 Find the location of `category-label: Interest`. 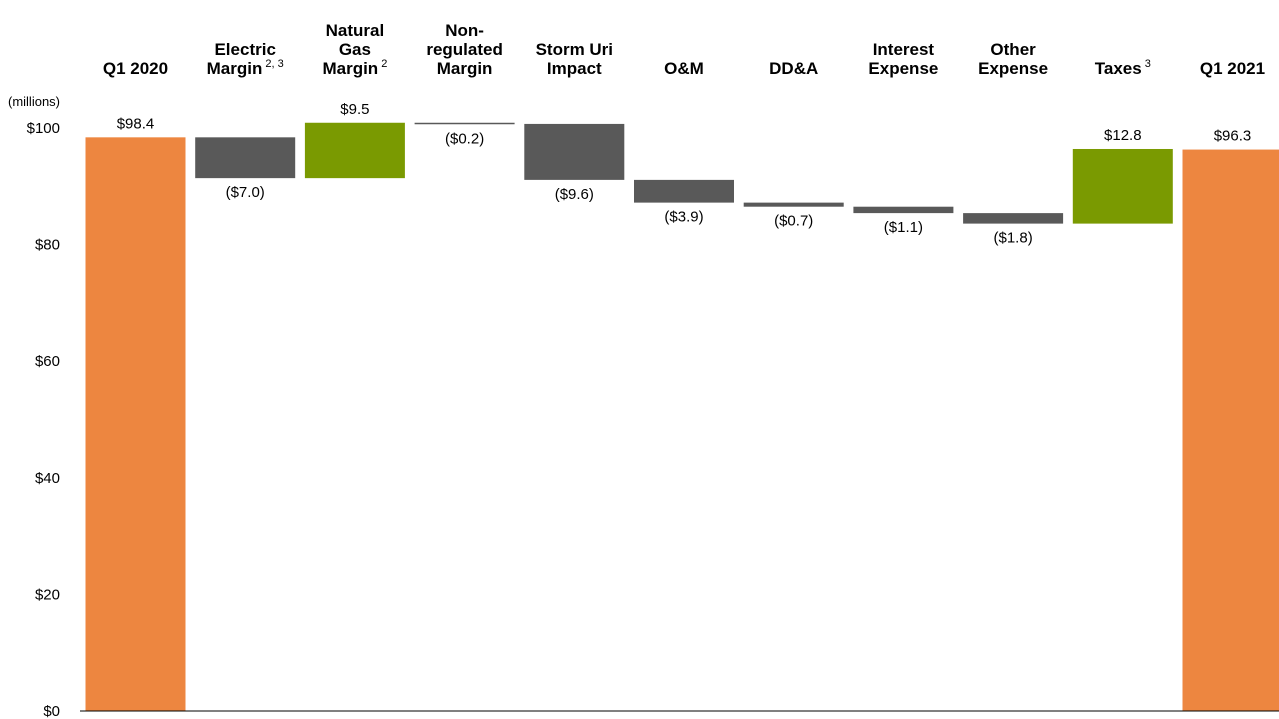

category-label: Interest is located at coordinates (904, 49).